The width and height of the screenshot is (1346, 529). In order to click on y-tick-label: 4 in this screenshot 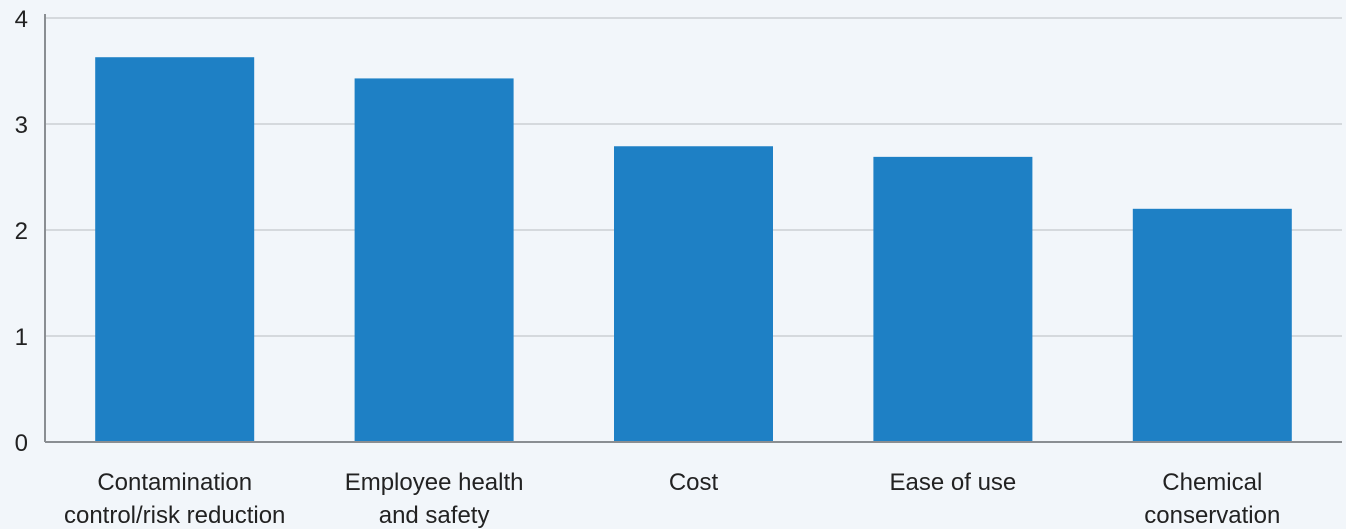, I will do `click(21, 19)`.